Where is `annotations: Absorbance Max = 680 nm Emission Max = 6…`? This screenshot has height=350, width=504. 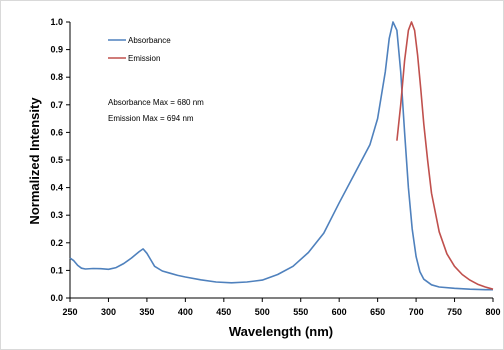
annotations: Absorbance Max = 680 nm Emission Max = 6… is located at coordinates (156, 110).